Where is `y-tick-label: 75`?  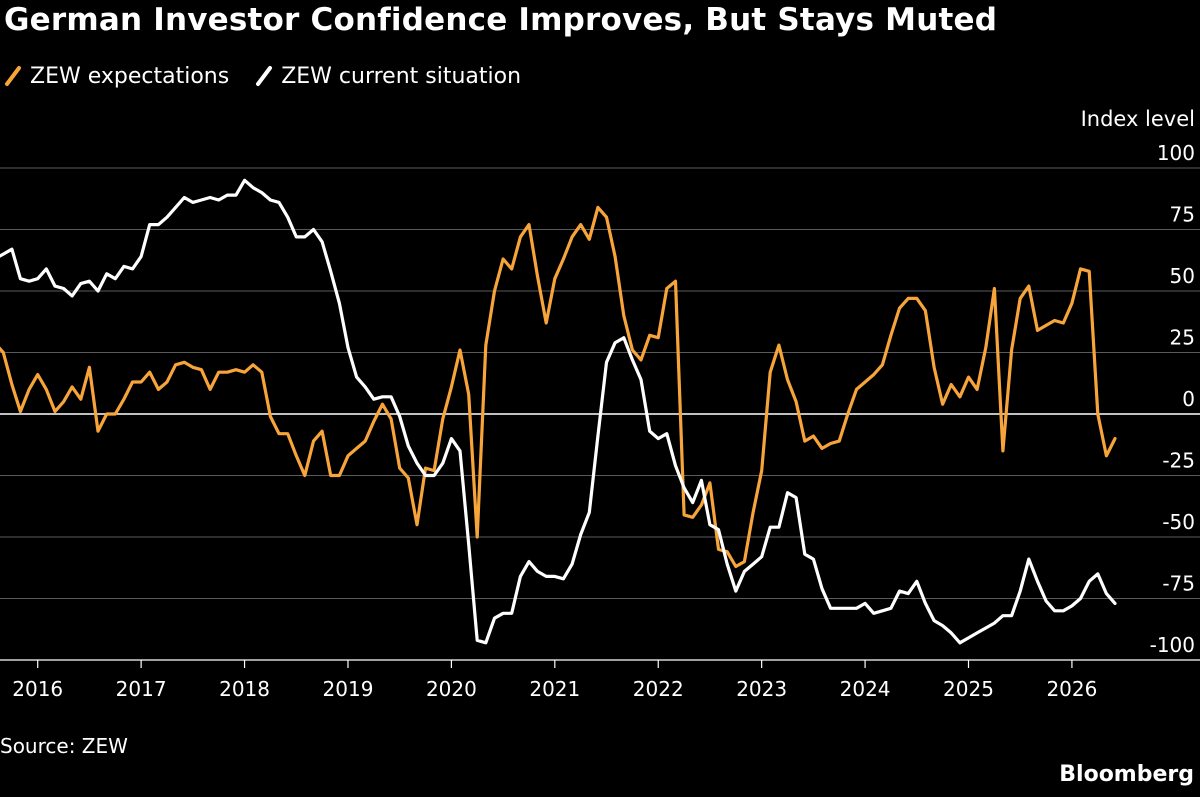
y-tick-label: 75 is located at coordinates (1182, 215).